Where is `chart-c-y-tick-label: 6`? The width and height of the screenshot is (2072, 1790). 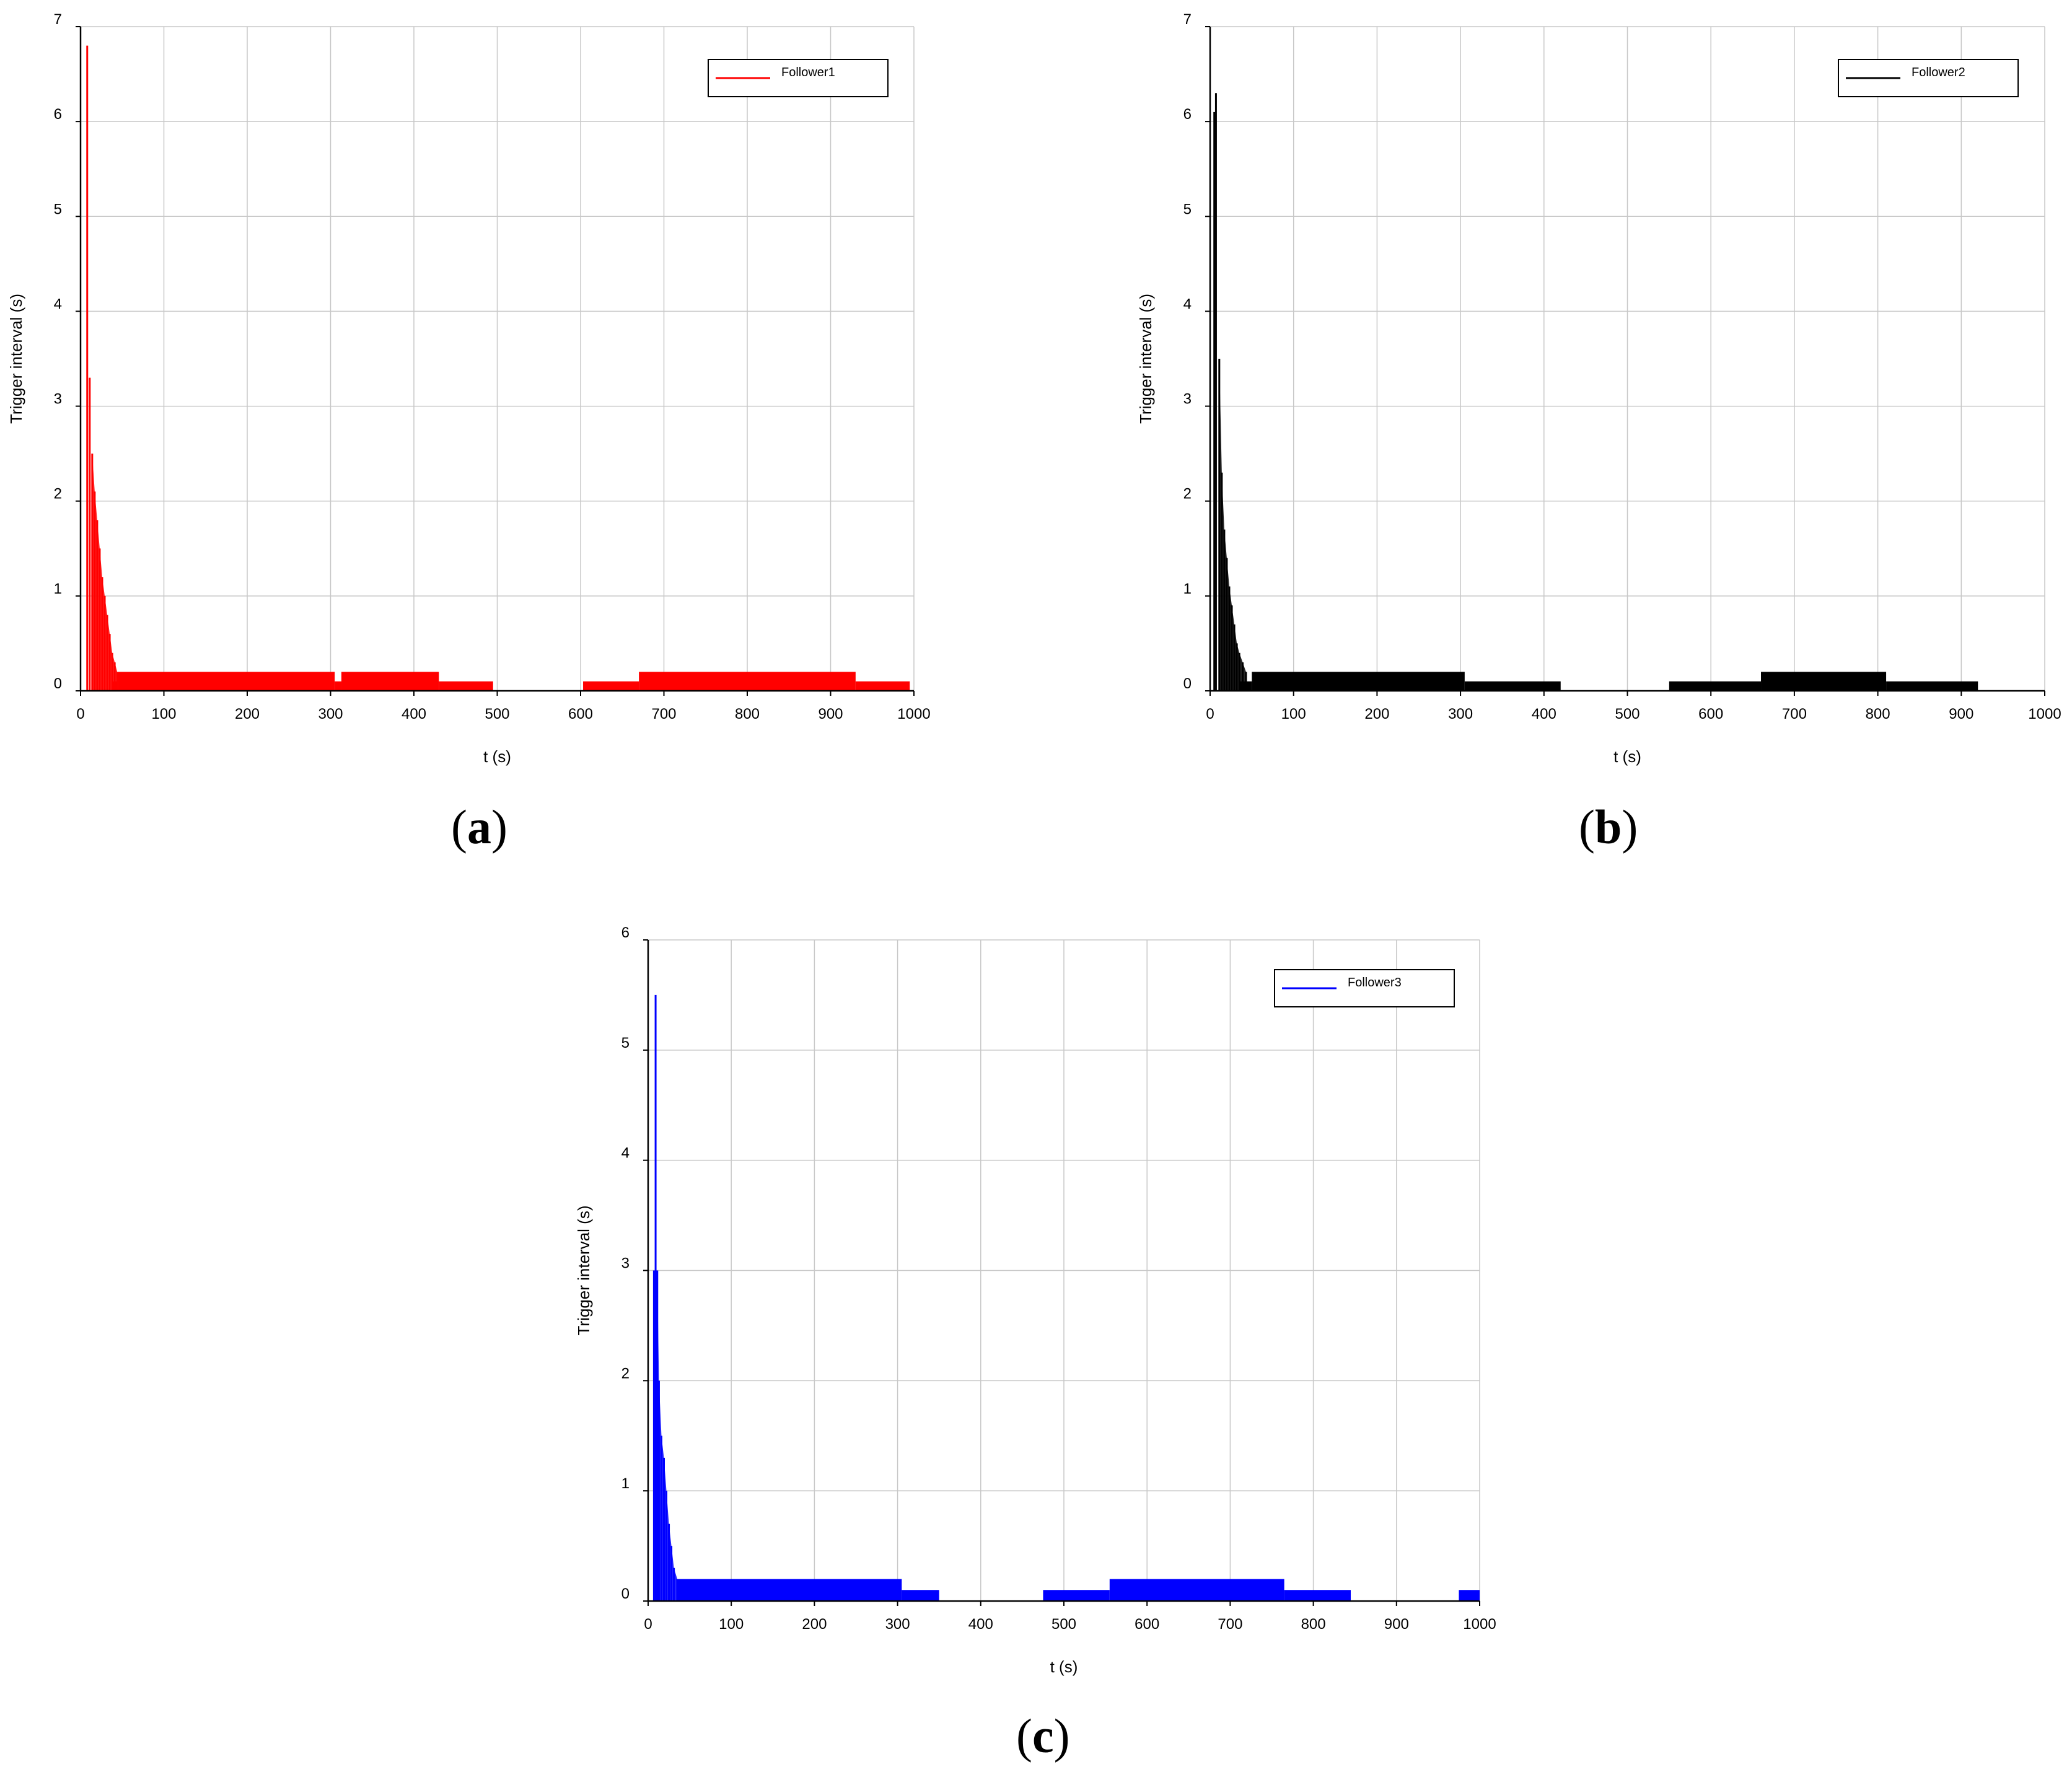
chart-c-y-tick-label: 6 is located at coordinates (625, 932).